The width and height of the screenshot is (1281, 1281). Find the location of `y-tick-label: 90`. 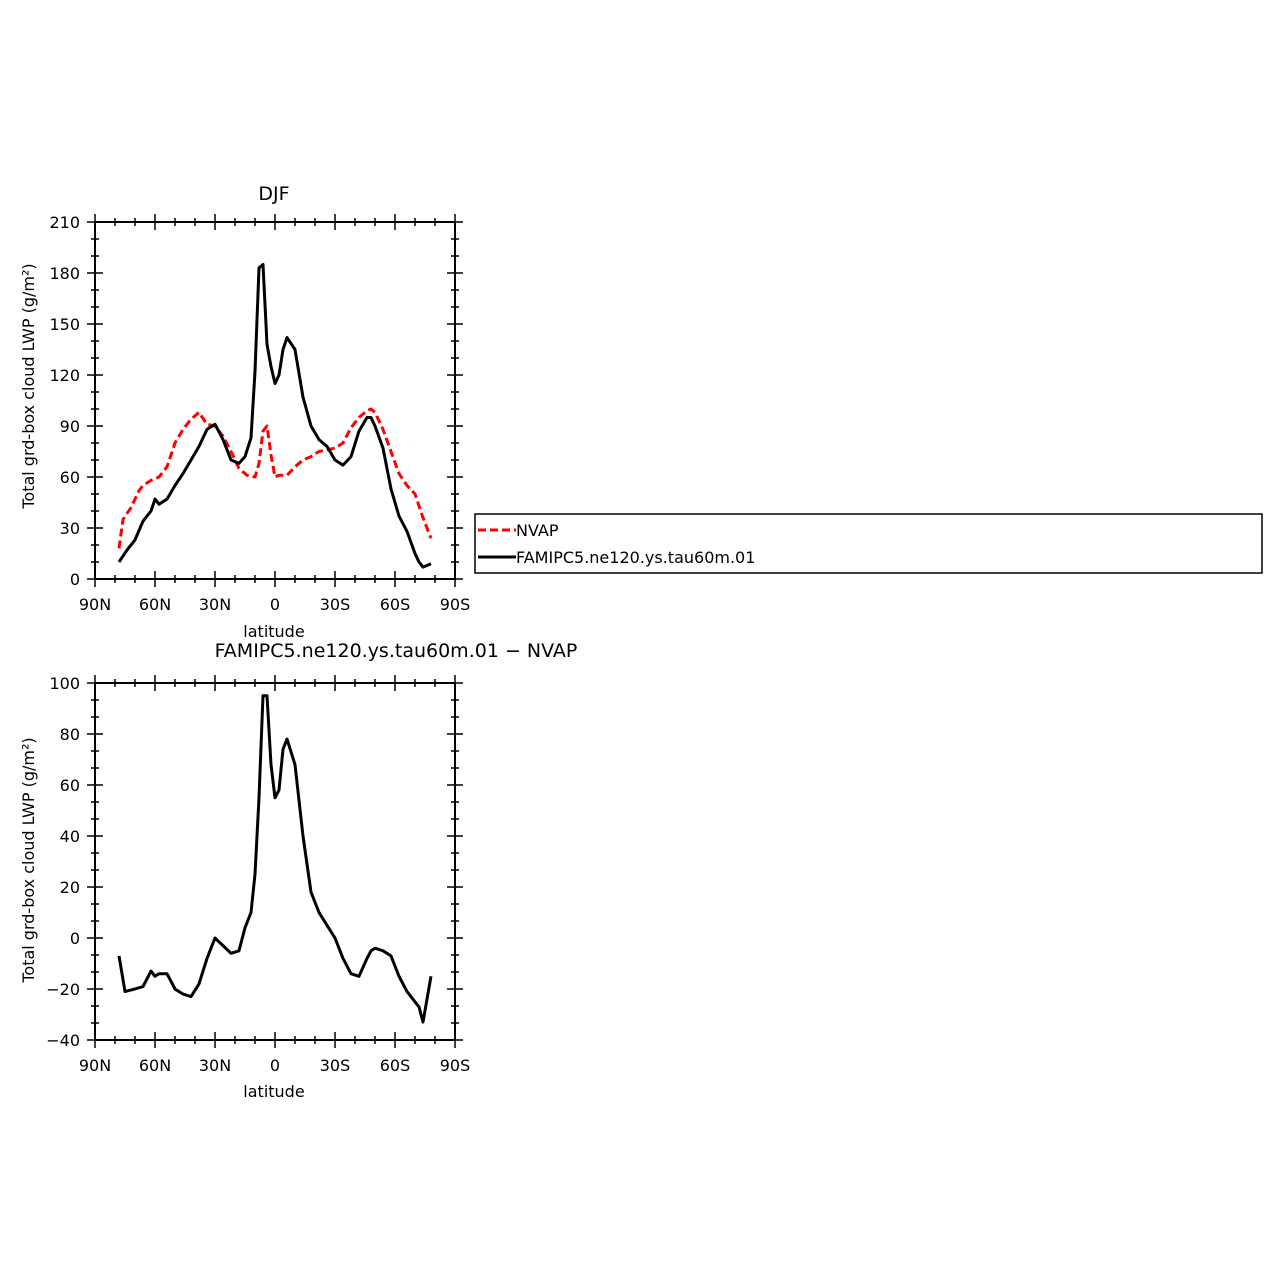

y-tick-label: 90 is located at coordinates (70, 426).